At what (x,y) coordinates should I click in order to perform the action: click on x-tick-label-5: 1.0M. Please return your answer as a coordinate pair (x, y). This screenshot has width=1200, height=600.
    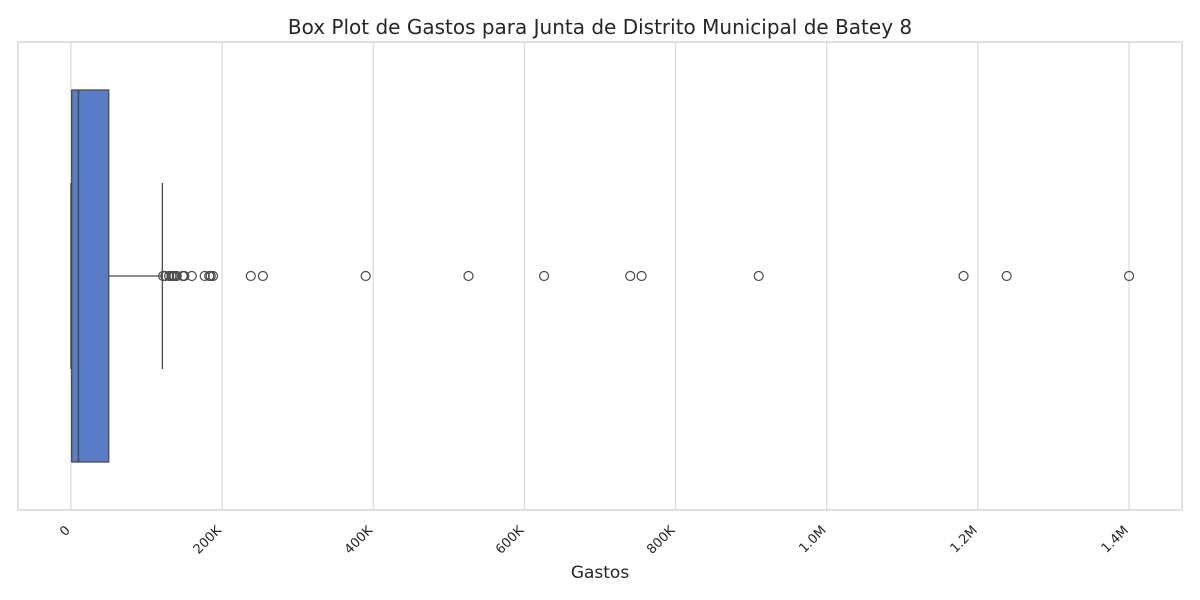
    Looking at the image, I should click on (812, 539).